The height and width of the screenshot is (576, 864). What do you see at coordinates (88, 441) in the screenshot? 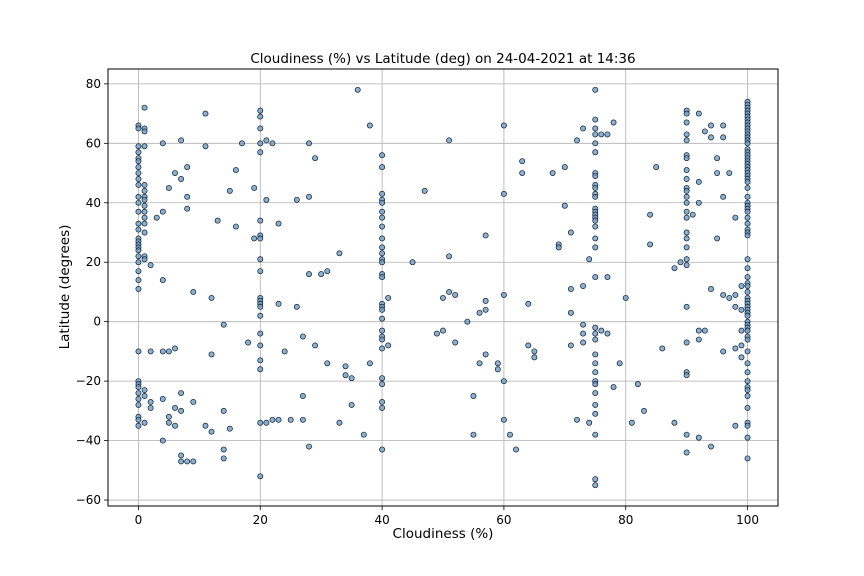
I see `y-tick-label: −40` at bounding box center [88, 441].